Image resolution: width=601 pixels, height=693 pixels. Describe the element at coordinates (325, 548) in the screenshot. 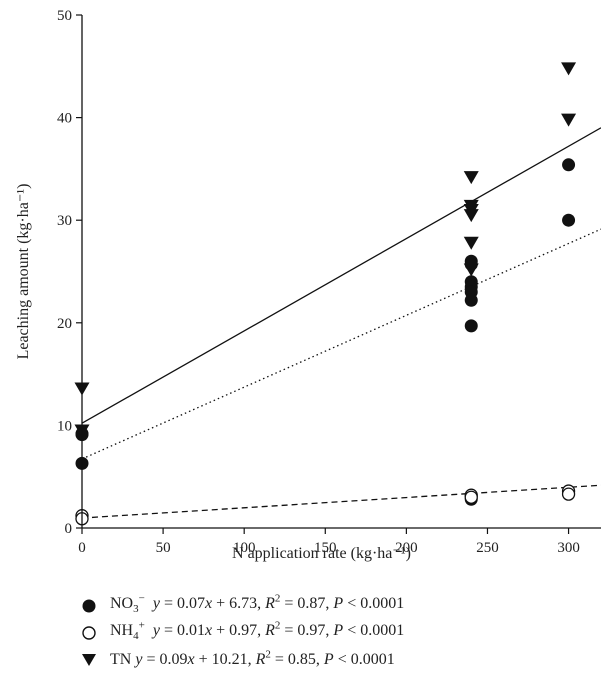

I see `x-tick-label: 150` at that location.